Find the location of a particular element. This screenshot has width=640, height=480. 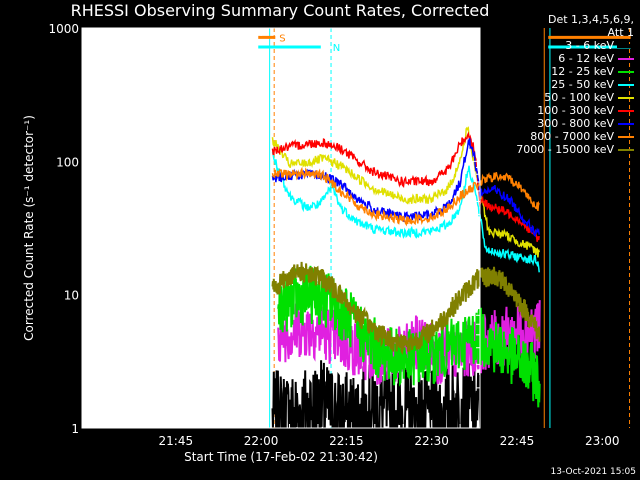

y-tick-label: 10 is located at coordinates (71, 296).